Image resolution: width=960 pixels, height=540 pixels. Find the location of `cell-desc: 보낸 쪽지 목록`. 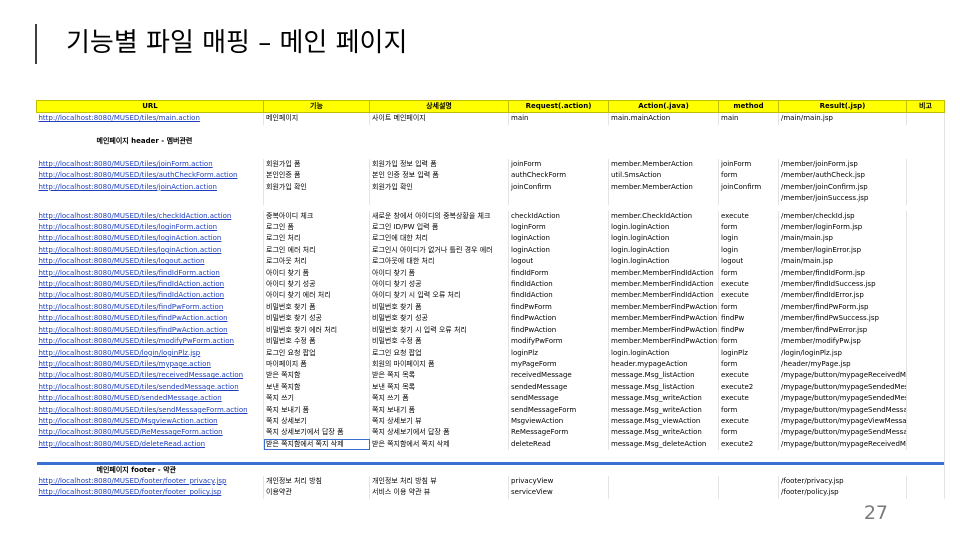

cell-desc: 보낸 쪽지 목록 is located at coordinates (439, 387).